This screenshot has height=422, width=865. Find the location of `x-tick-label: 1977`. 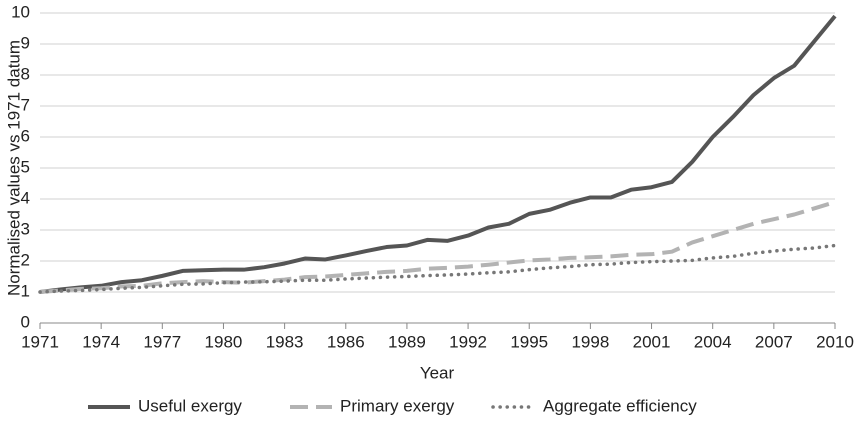

x-tick-label: 1977 is located at coordinates (162, 341).